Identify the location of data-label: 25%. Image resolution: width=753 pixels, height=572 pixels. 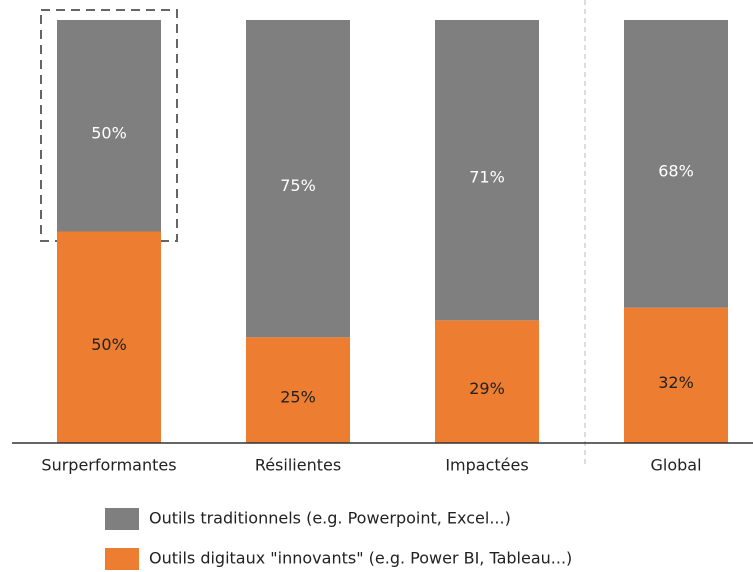
(298, 397).